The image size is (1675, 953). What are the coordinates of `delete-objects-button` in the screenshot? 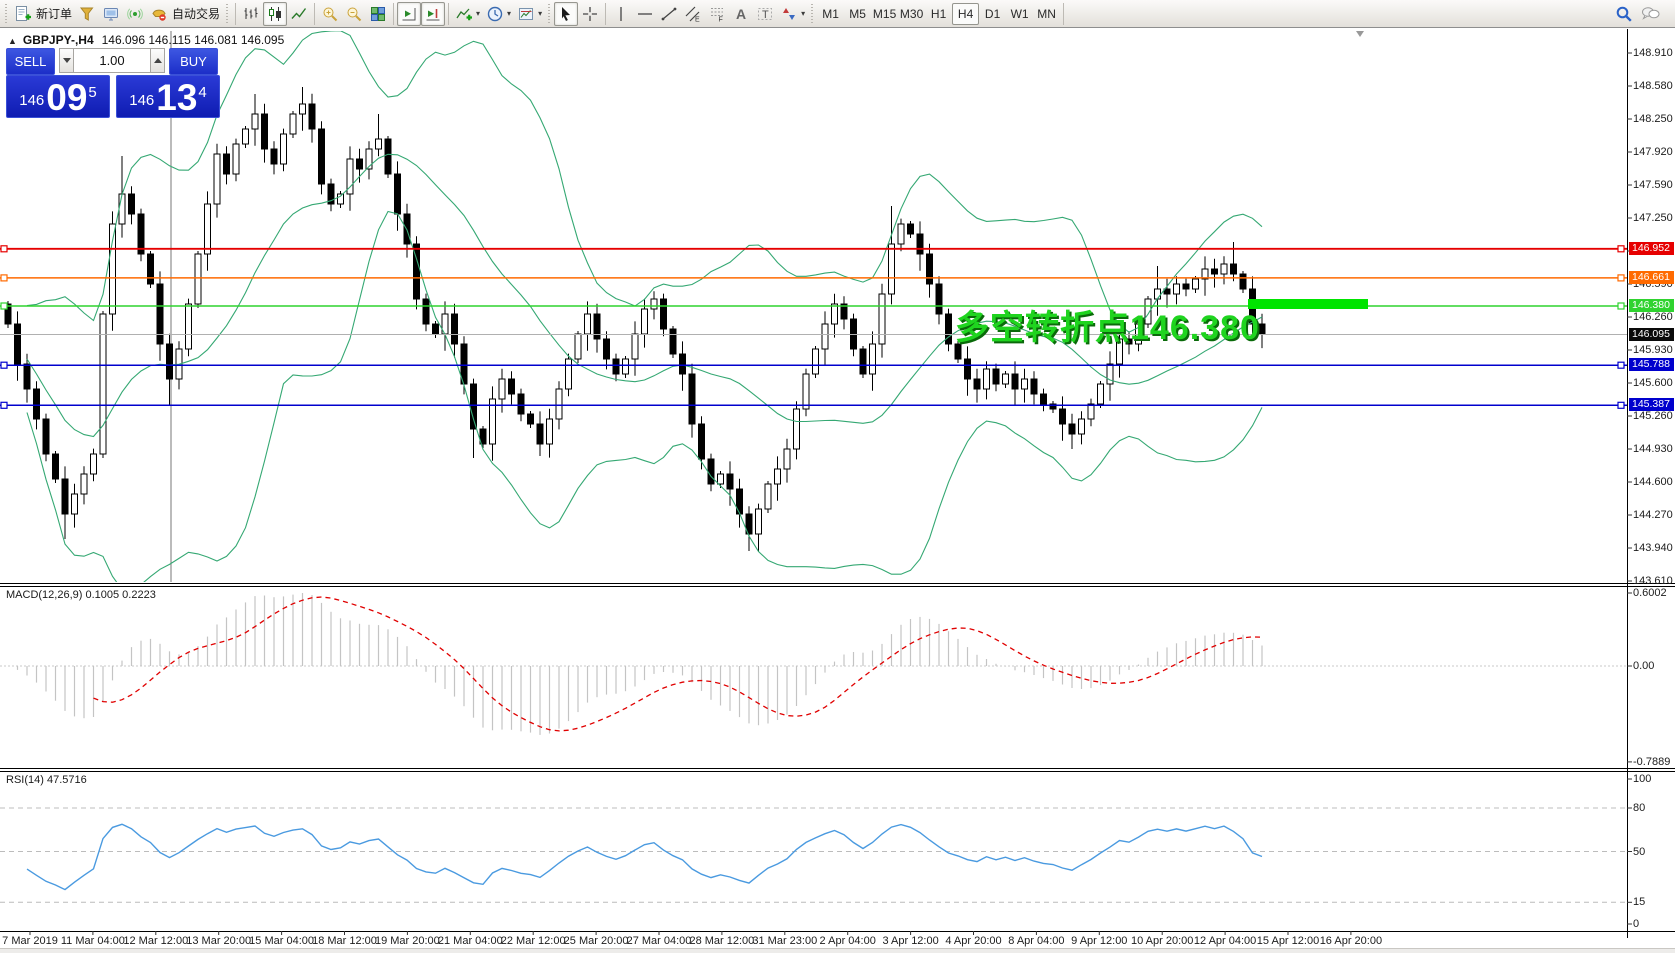 It's located at (87, 14).